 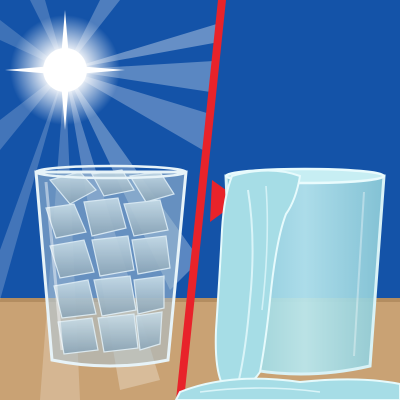 What do you see at coordinates (65, 70) in the screenshot?
I see `sun-icon` at bounding box center [65, 70].